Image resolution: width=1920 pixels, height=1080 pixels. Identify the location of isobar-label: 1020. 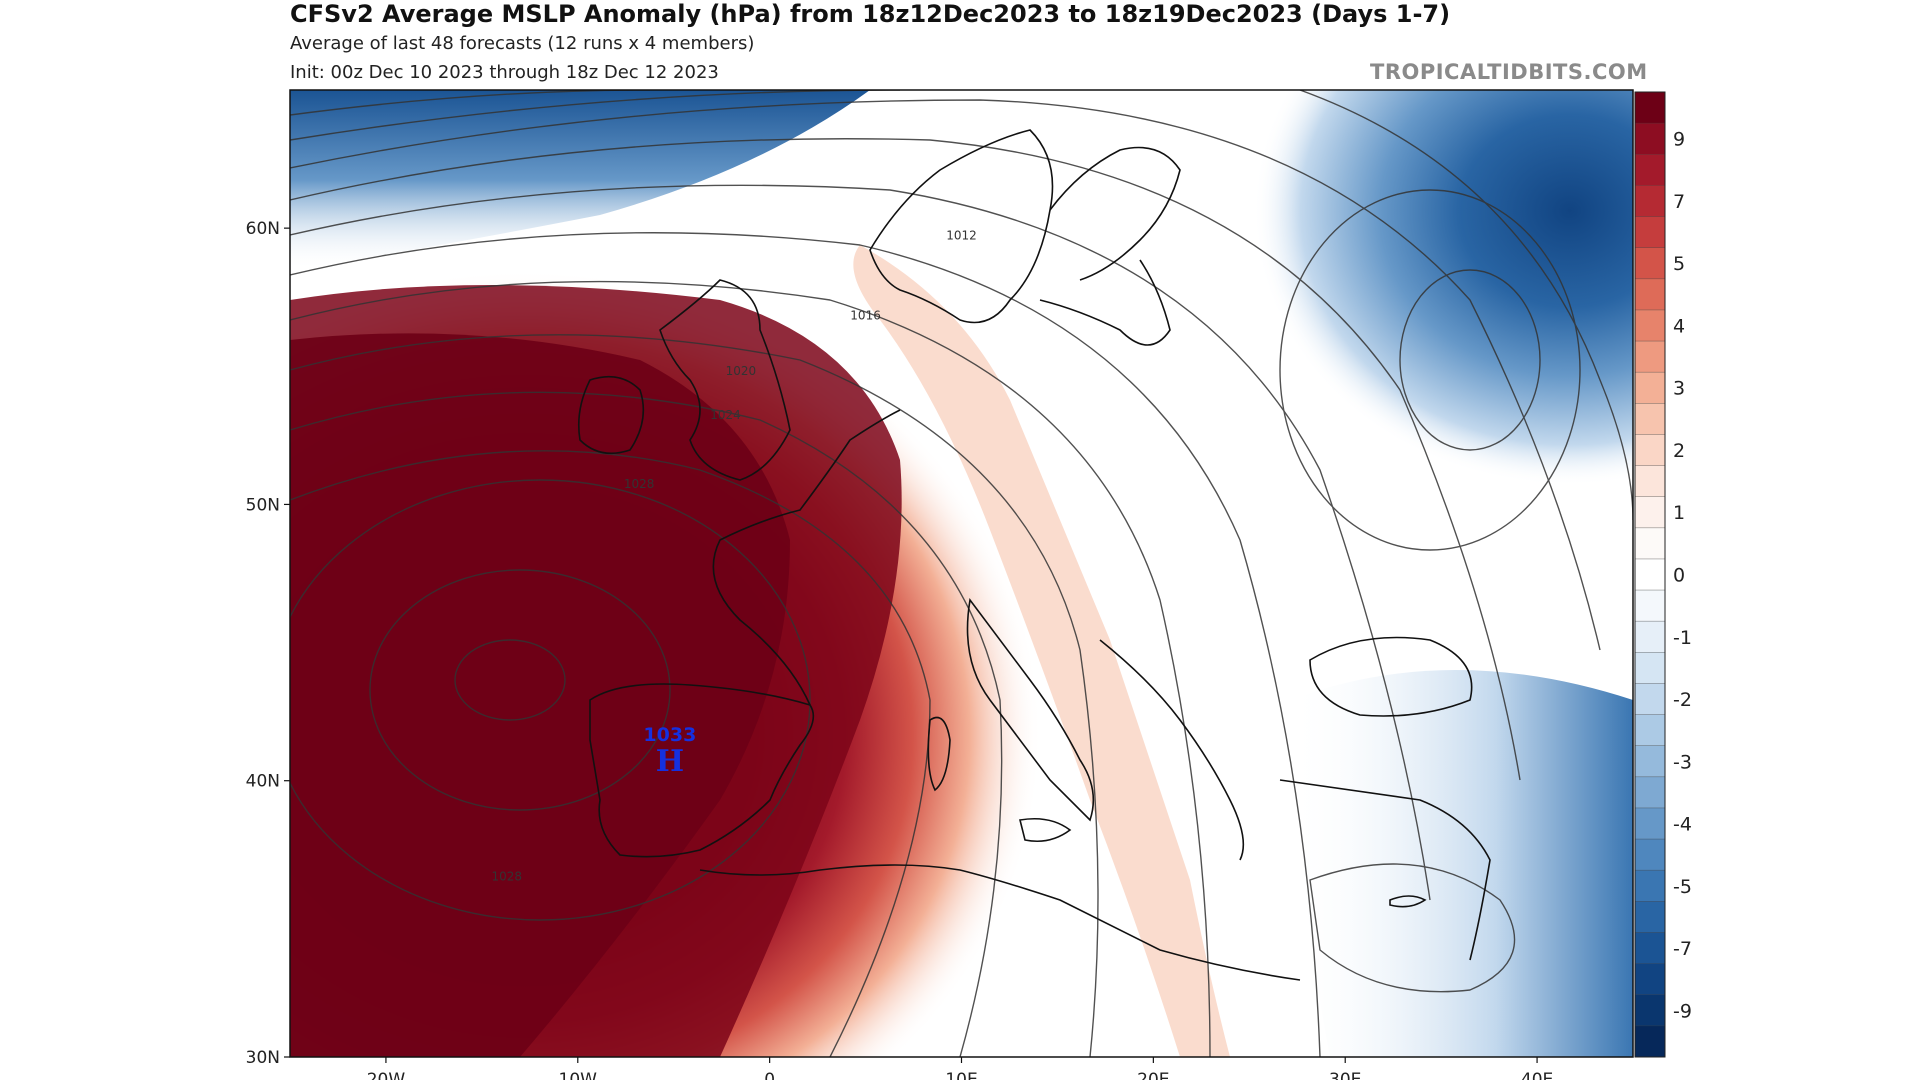
(741, 371).